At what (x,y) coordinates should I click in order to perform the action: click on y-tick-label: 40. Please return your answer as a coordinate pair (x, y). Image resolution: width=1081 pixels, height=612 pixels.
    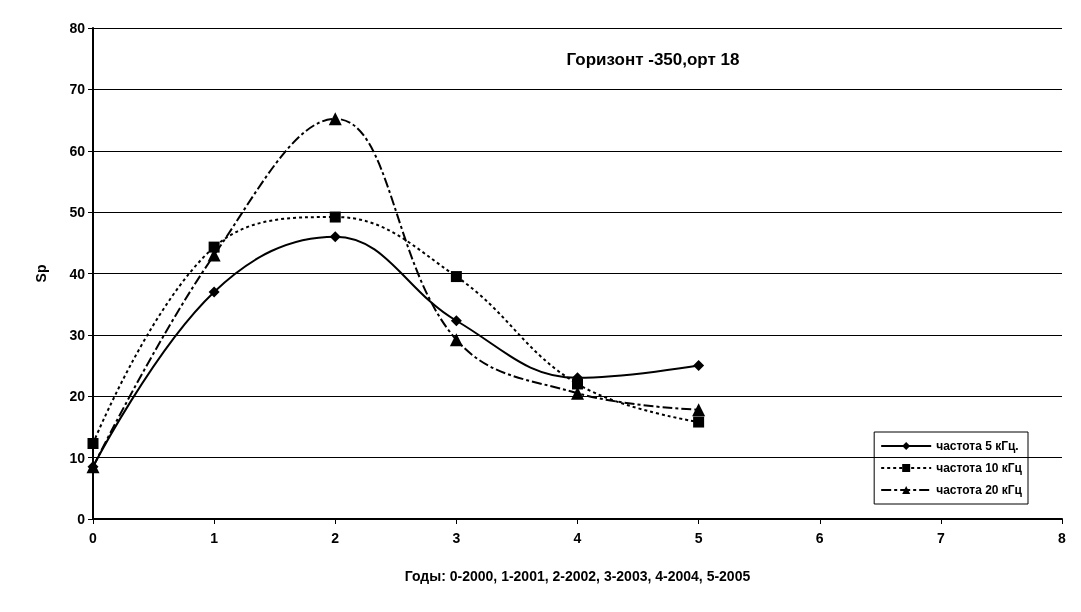
    Looking at the image, I should click on (77, 273).